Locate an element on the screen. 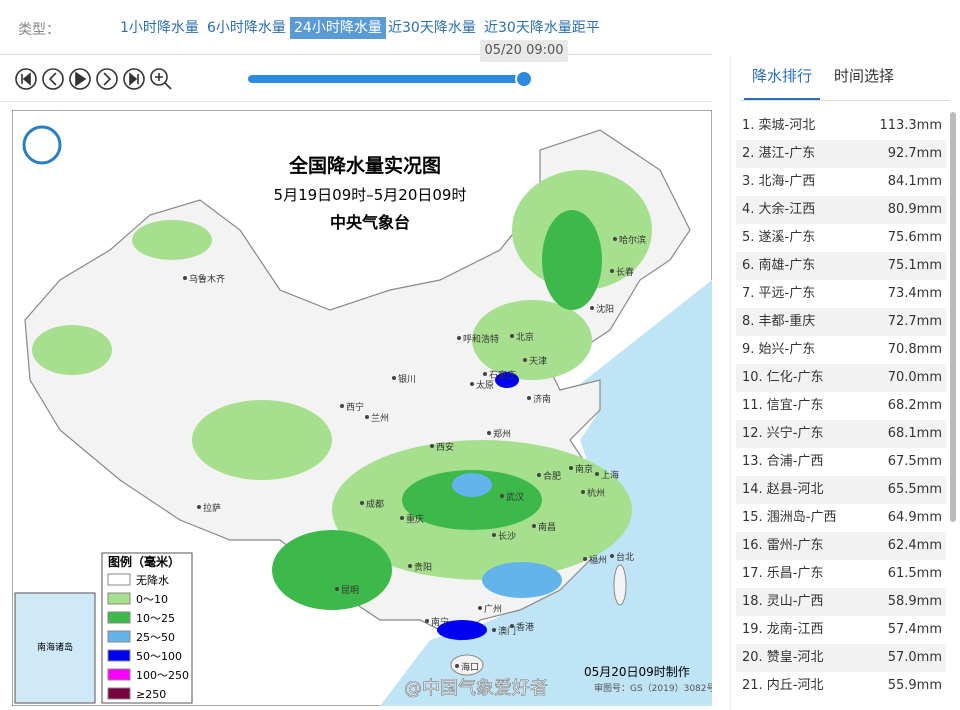 The width and height of the screenshot is (960, 710). city-label: 乌鲁木齐 is located at coordinates (207, 279).